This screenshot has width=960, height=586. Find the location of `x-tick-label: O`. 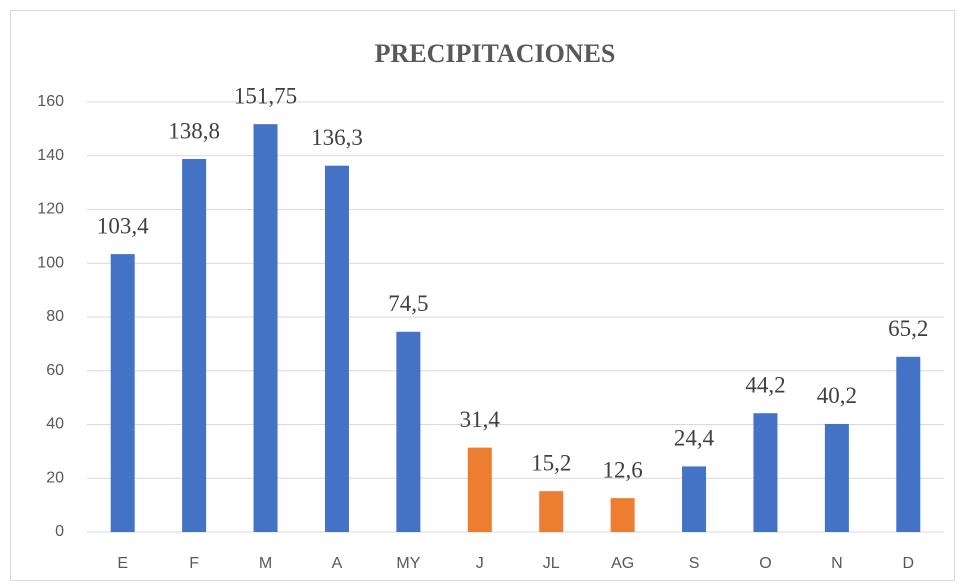

x-tick-label: O is located at coordinates (765, 563).